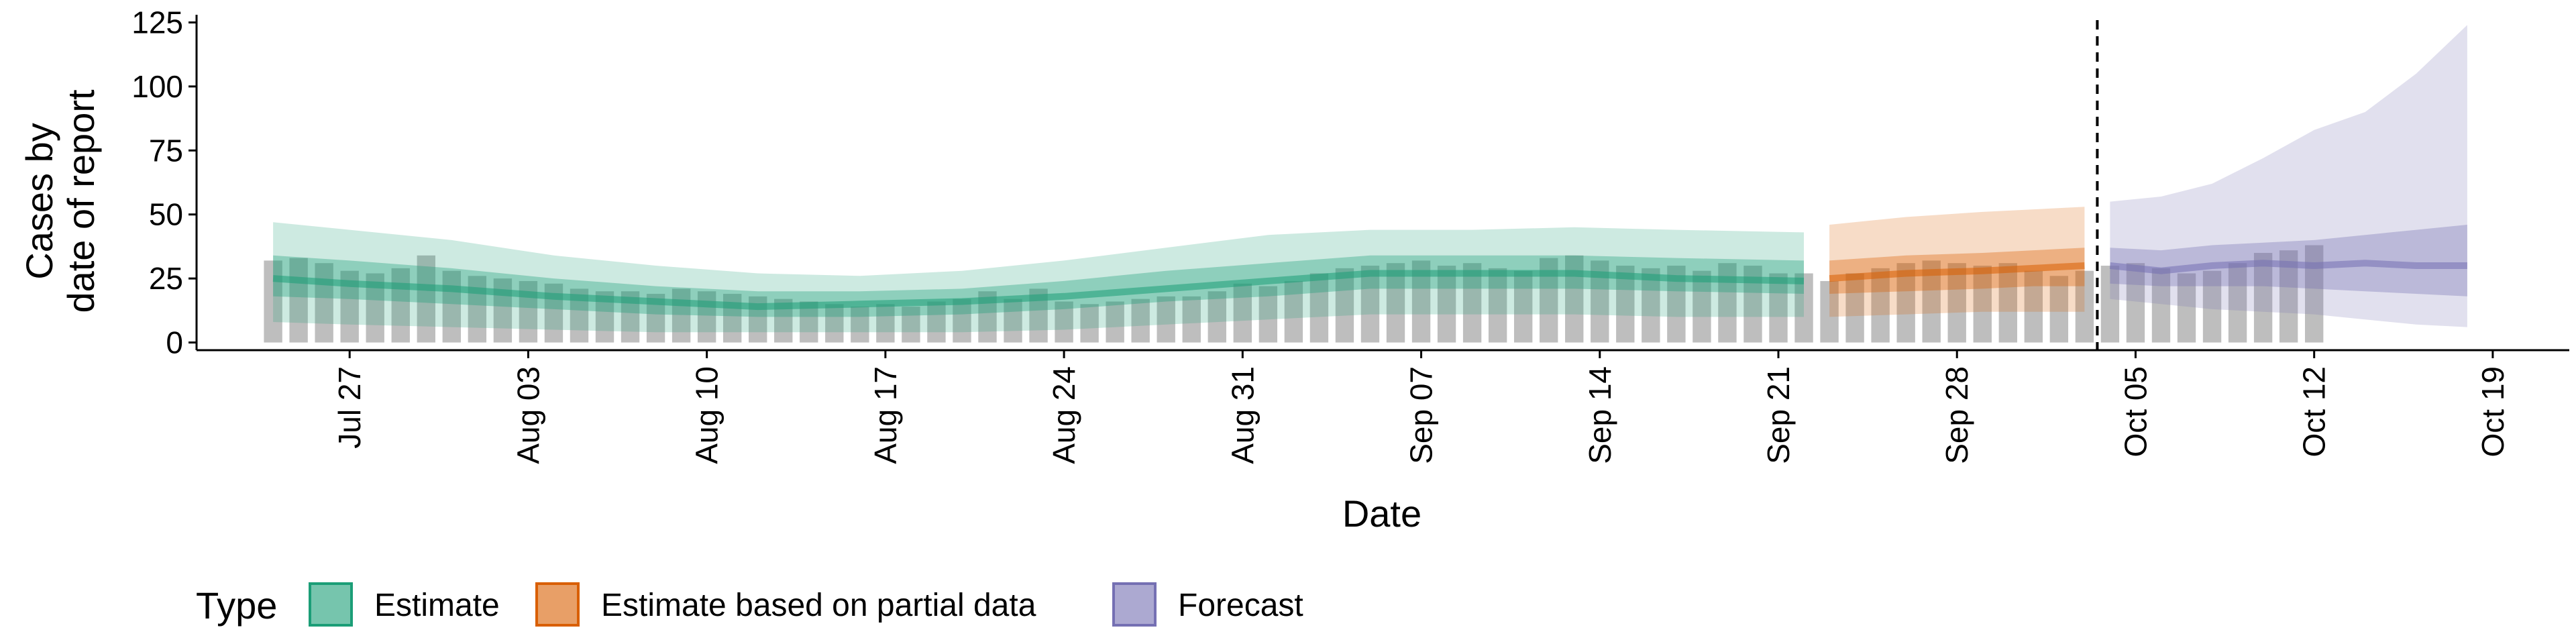 This screenshot has width=2576, height=644. What do you see at coordinates (2135, 412) in the screenshot?
I see `x-tick-label: Oct 05` at bounding box center [2135, 412].